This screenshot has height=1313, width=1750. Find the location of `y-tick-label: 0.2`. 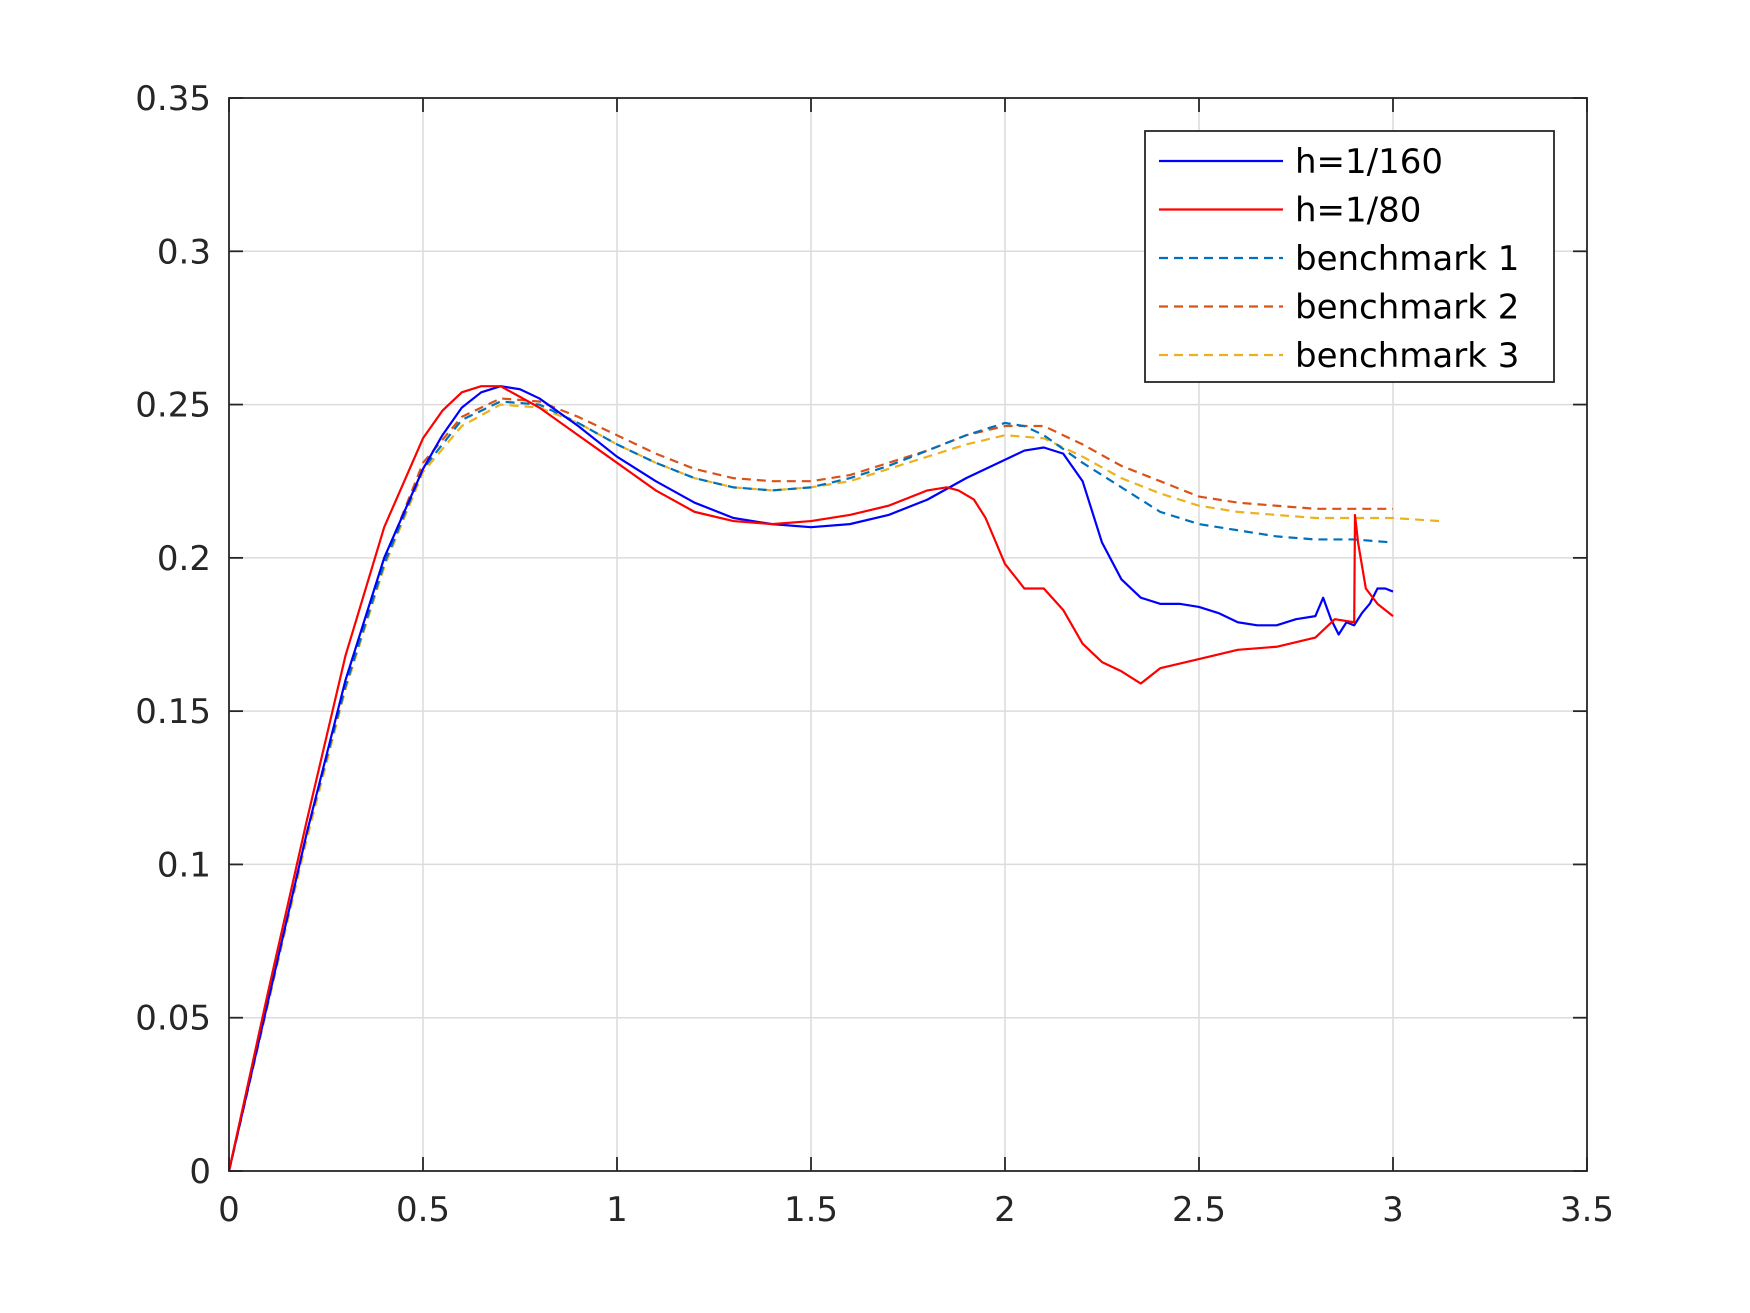

y-tick-label: 0.2 is located at coordinates (184, 559).